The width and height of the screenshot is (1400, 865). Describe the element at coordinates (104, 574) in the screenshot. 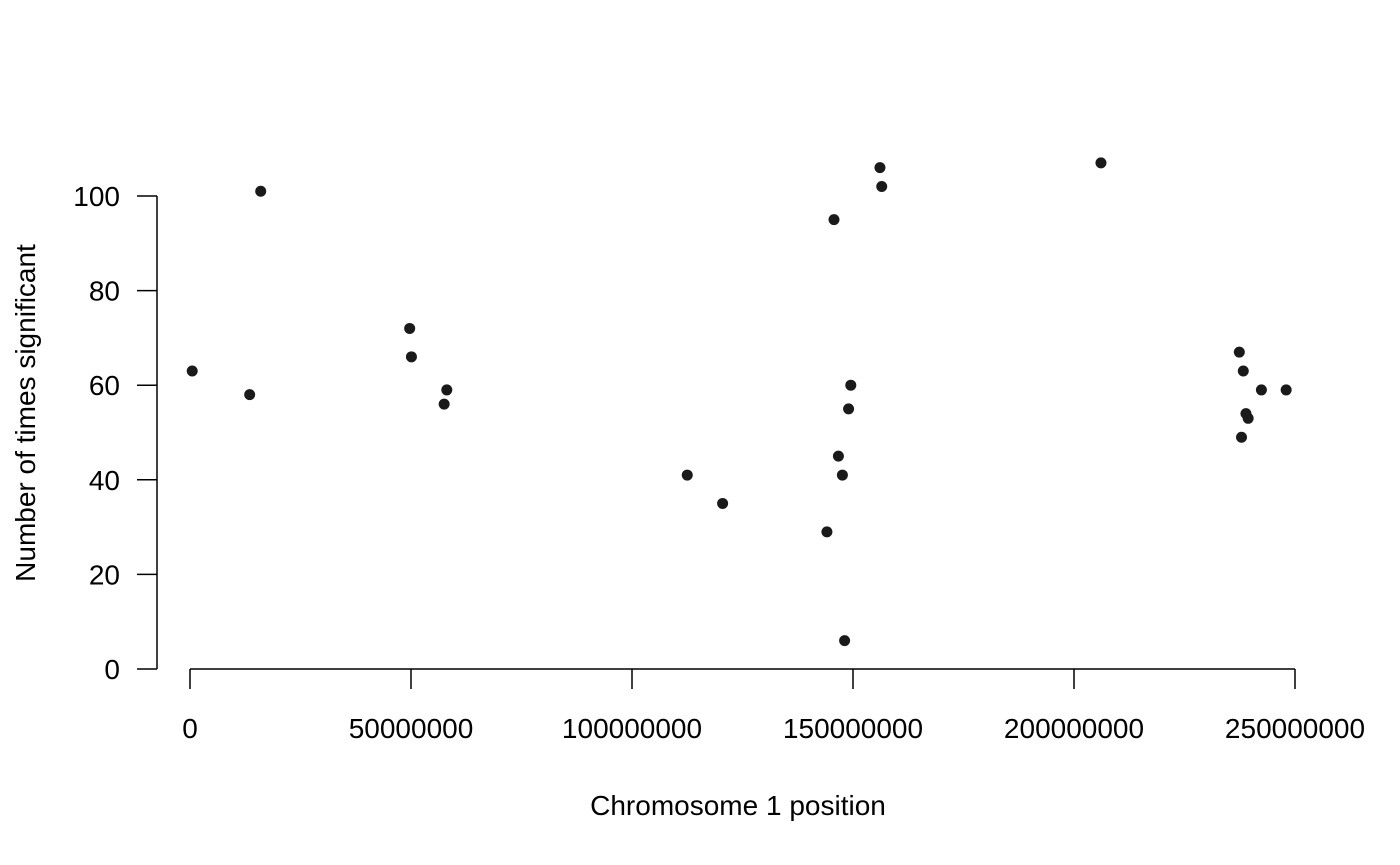

I see `y-tick-label: 20` at that location.